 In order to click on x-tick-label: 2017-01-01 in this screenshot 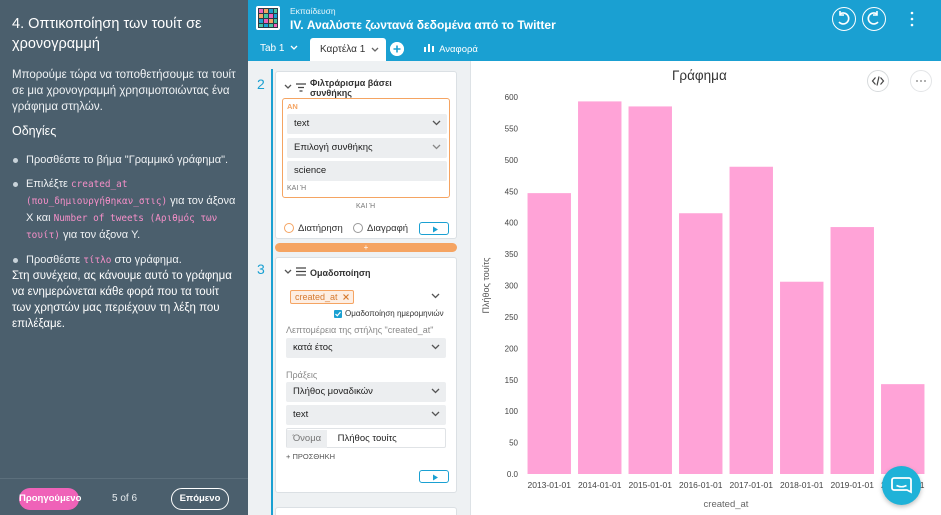, I will do `click(752, 485)`.